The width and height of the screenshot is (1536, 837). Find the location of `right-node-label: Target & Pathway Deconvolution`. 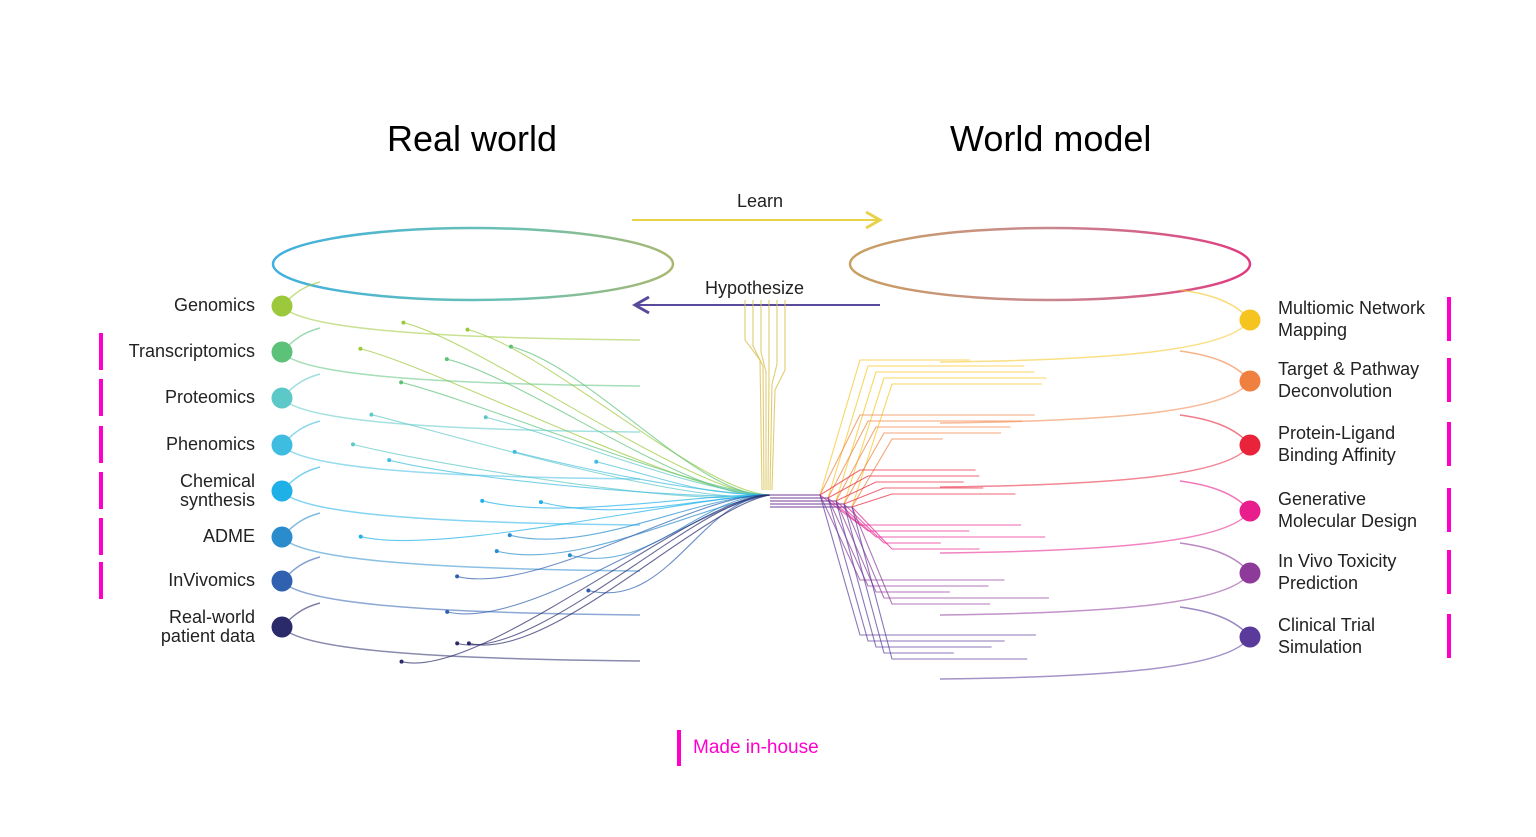

right-node-label: Target & Pathway Deconvolution is located at coordinates (1349, 380).